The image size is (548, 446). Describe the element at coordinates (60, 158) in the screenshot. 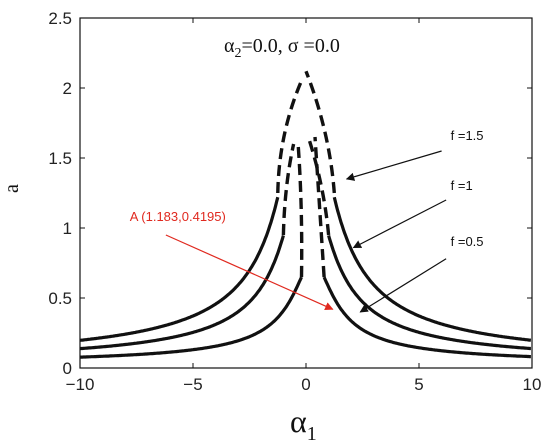

I see `y-tick-label-3: 1.5` at that location.